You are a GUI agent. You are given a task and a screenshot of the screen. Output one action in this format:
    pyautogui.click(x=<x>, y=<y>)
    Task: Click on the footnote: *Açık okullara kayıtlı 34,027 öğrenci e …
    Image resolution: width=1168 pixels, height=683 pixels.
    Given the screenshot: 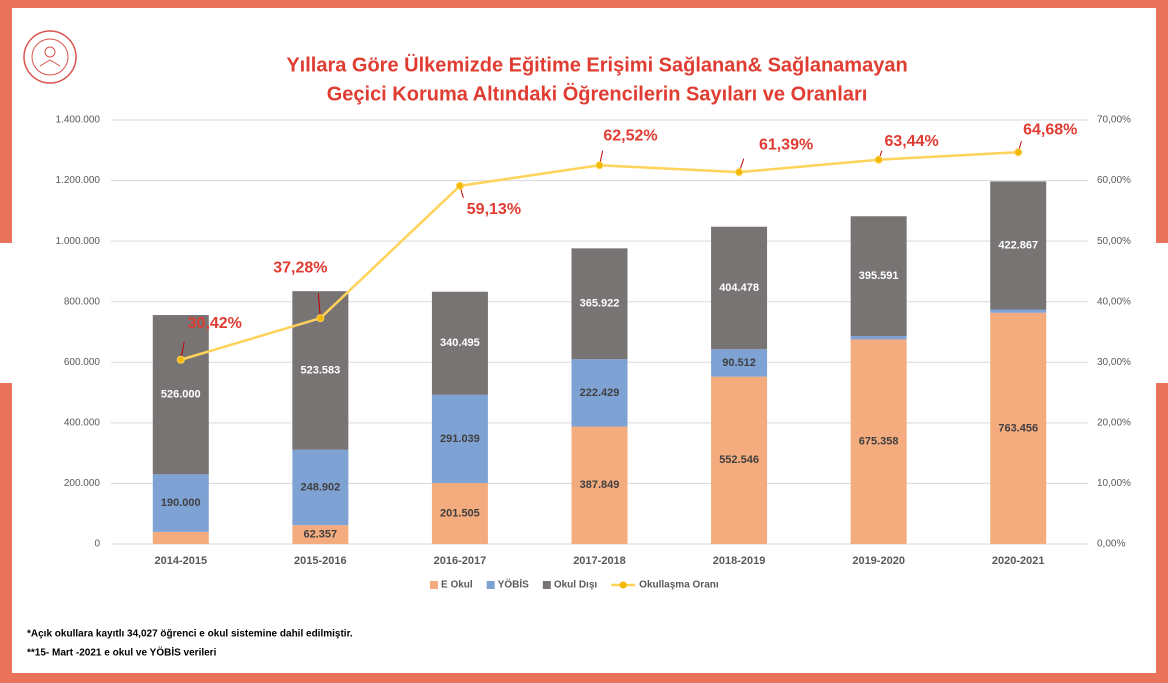 What is the action you would take?
    pyautogui.click(x=190, y=634)
    